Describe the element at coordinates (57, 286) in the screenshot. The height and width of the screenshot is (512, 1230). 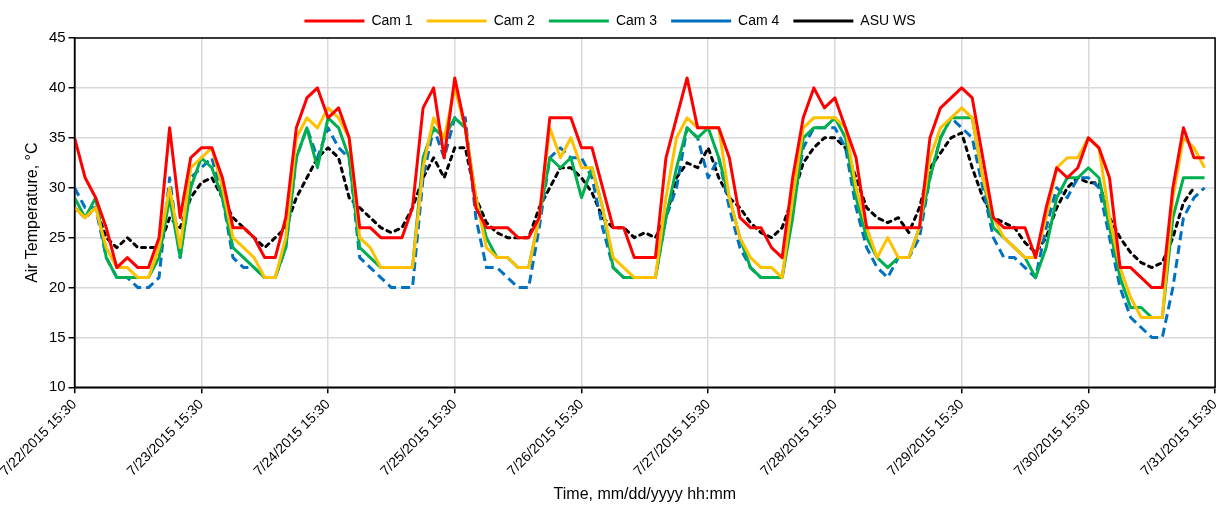
I see `y-tick-label: 20` at that location.